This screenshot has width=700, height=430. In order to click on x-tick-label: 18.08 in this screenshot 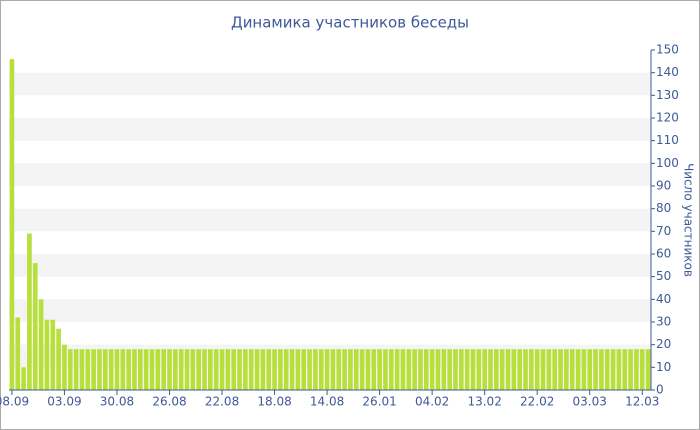, I will do `click(274, 402)`.